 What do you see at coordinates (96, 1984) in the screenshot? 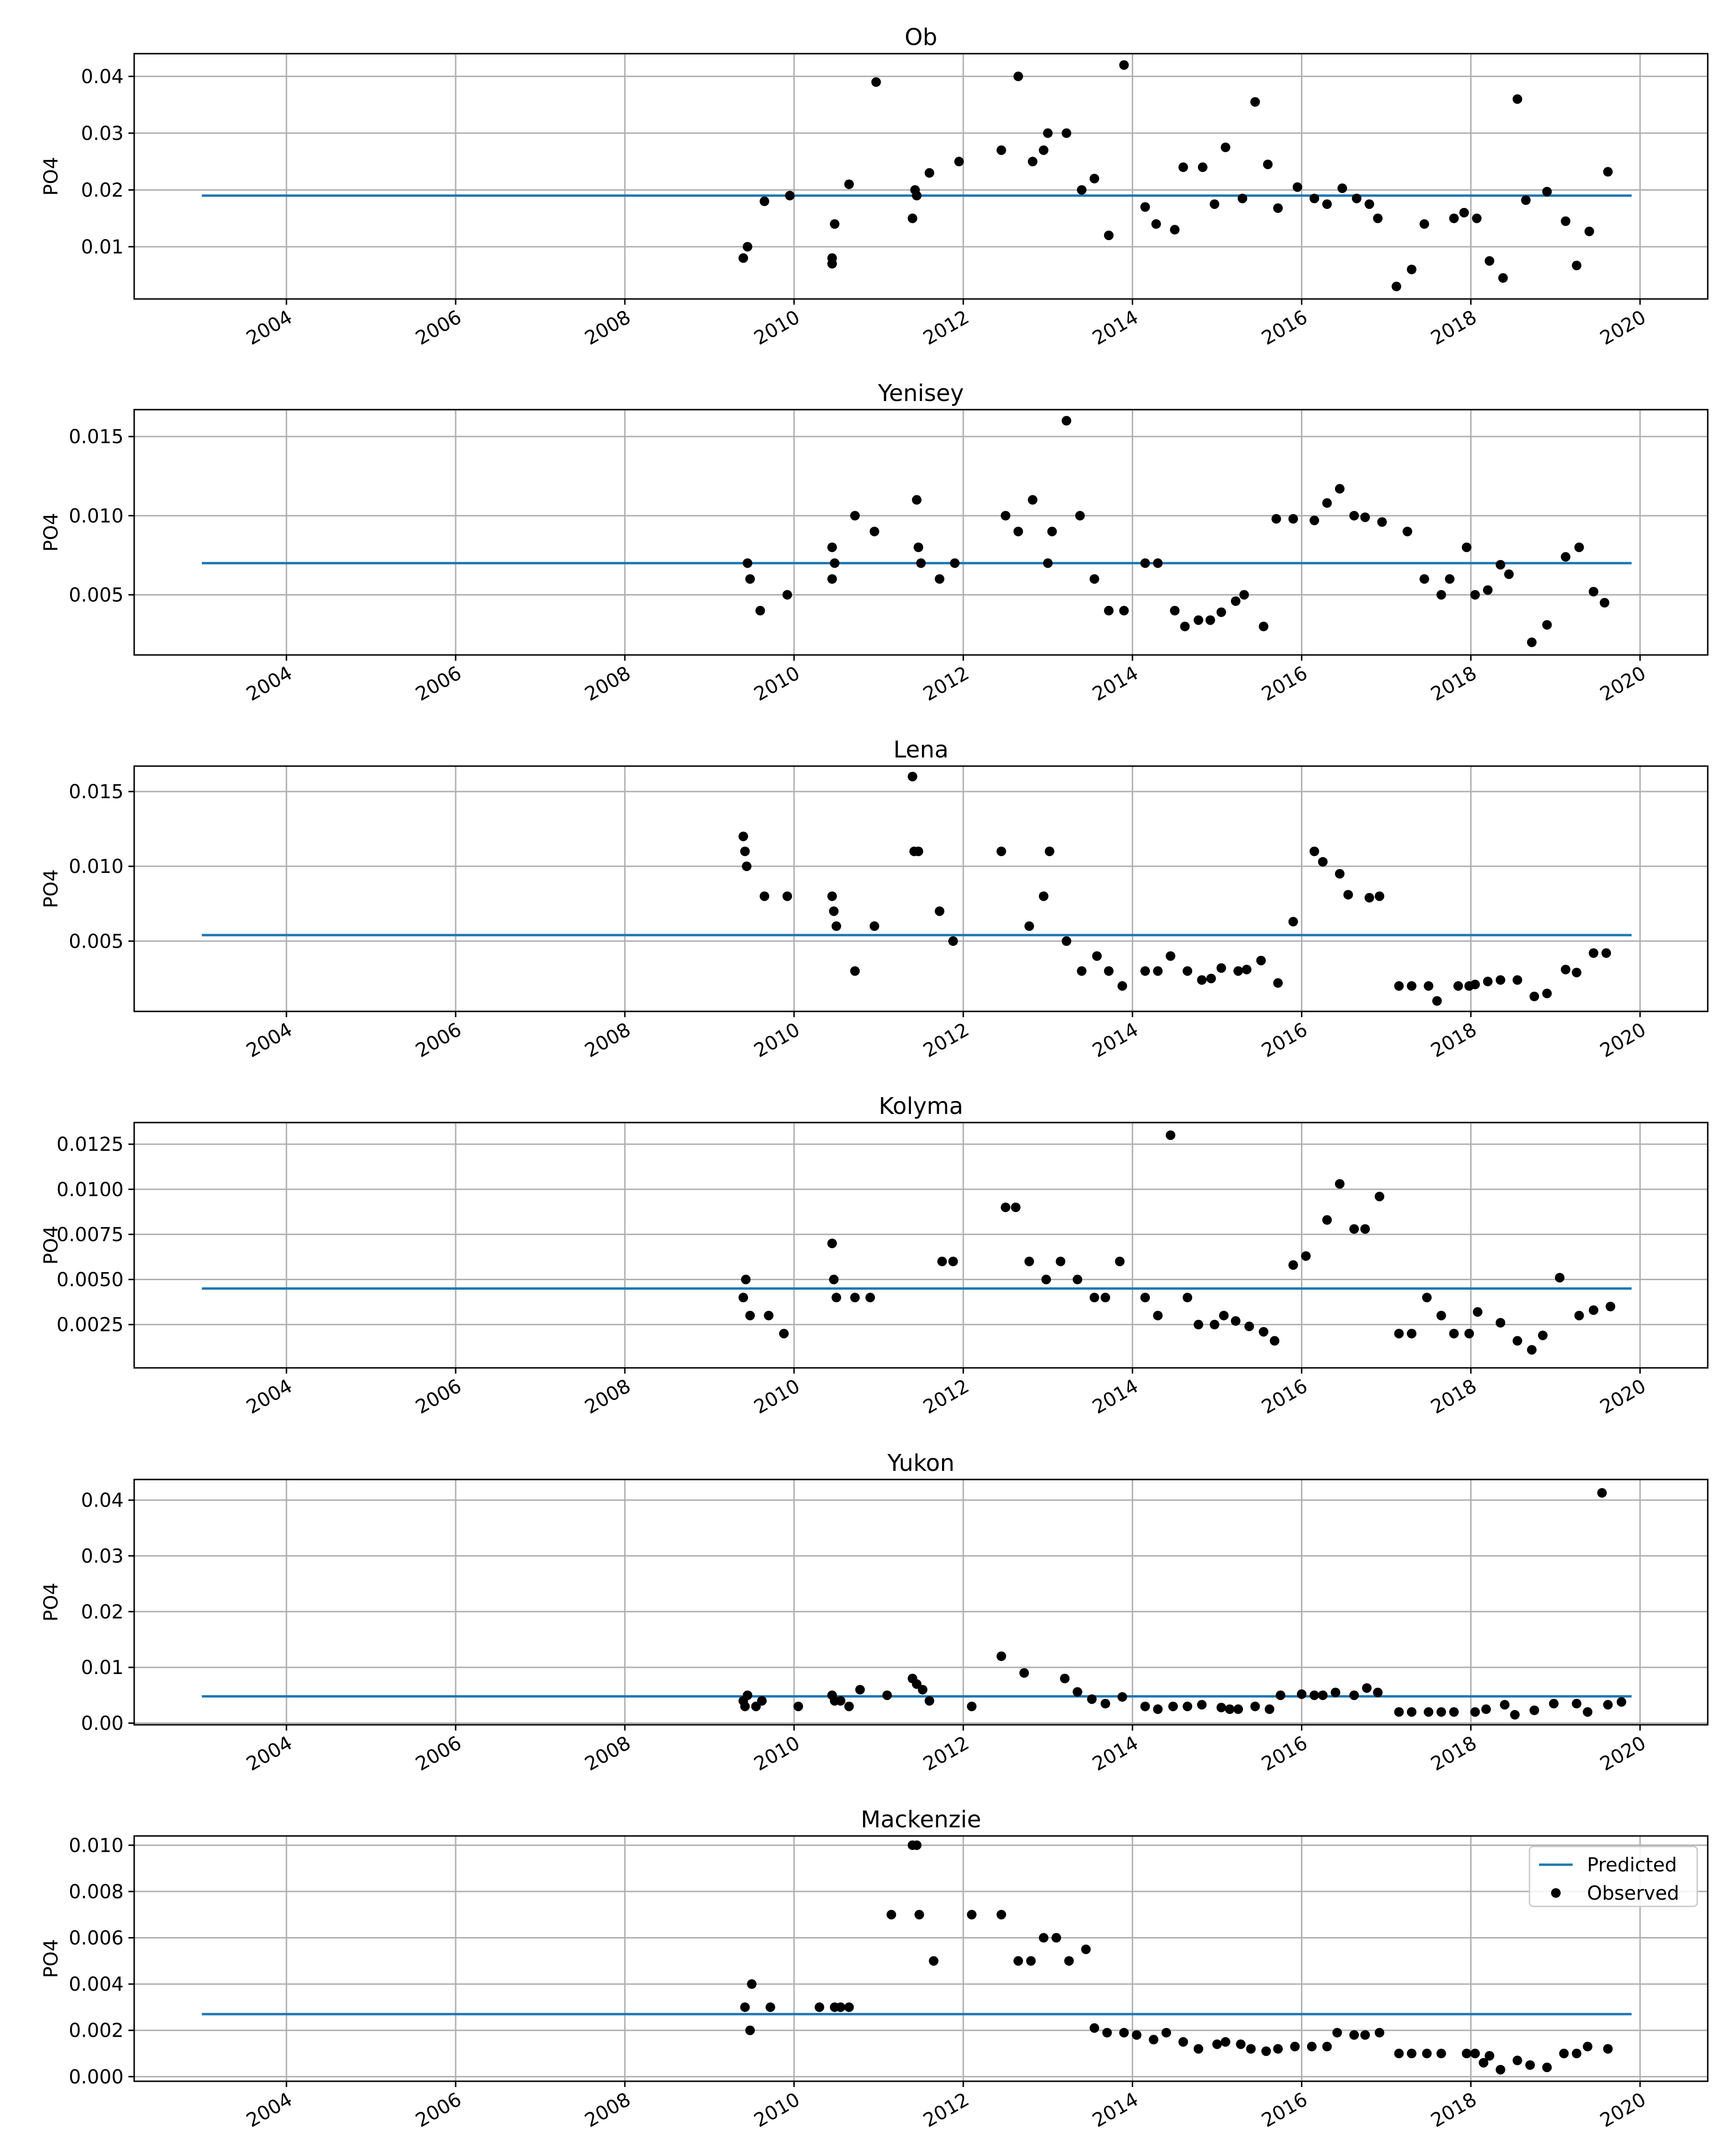
I see `y-tick-label: 0.004` at bounding box center [96, 1984].